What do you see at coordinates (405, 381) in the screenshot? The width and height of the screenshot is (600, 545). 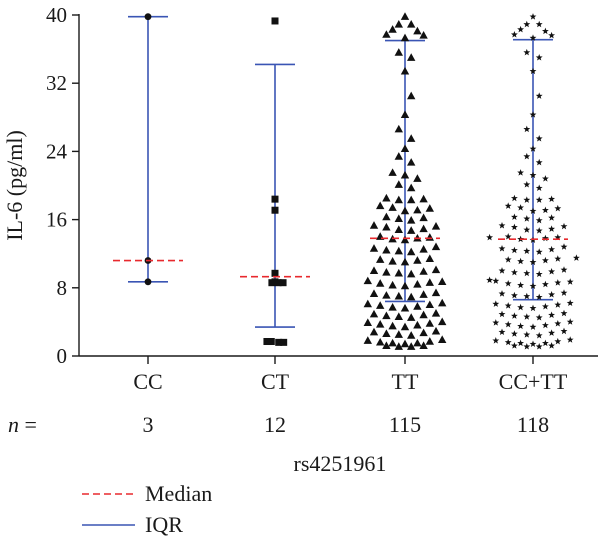 I see `x-tick-label: TT` at bounding box center [405, 381].